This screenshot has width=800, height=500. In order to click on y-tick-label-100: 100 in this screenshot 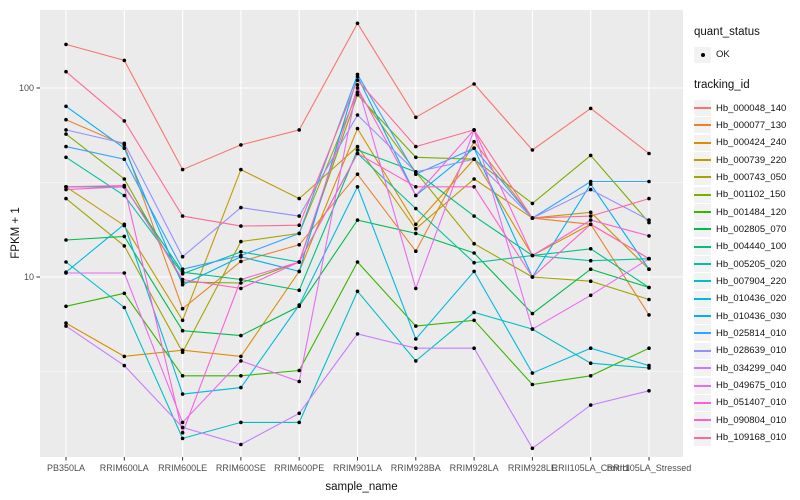, I will do `click(26, 88)`.